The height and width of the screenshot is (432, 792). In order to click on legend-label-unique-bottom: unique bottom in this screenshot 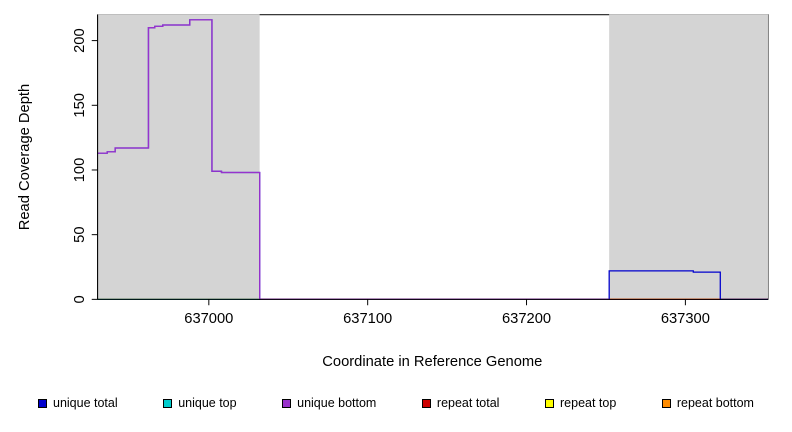, I will do `click(337, 403)`.